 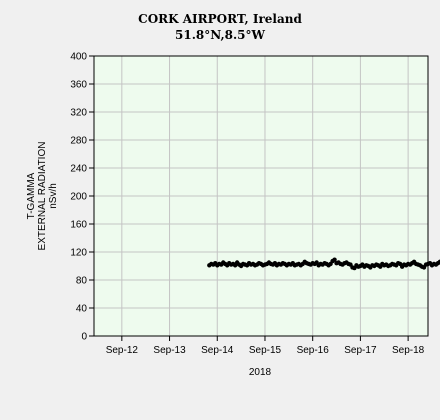 What do you see at coordinates (78, 113) in the screenshot?
I see `y-tick-label: 320` at bounding box center [78, 113].